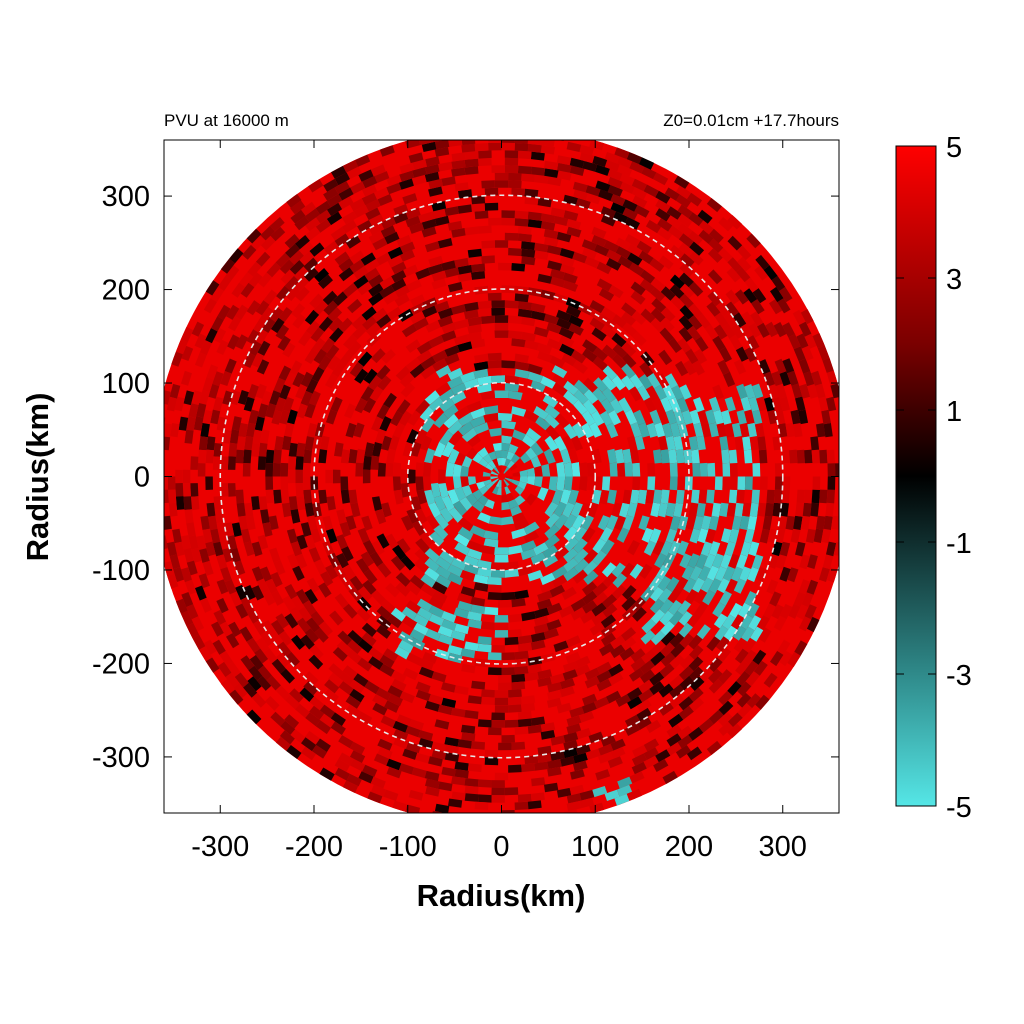  Describe the element at coordinates (954, 412) in the screenshot. I see `colorbar-tick-label: 1` at that location.